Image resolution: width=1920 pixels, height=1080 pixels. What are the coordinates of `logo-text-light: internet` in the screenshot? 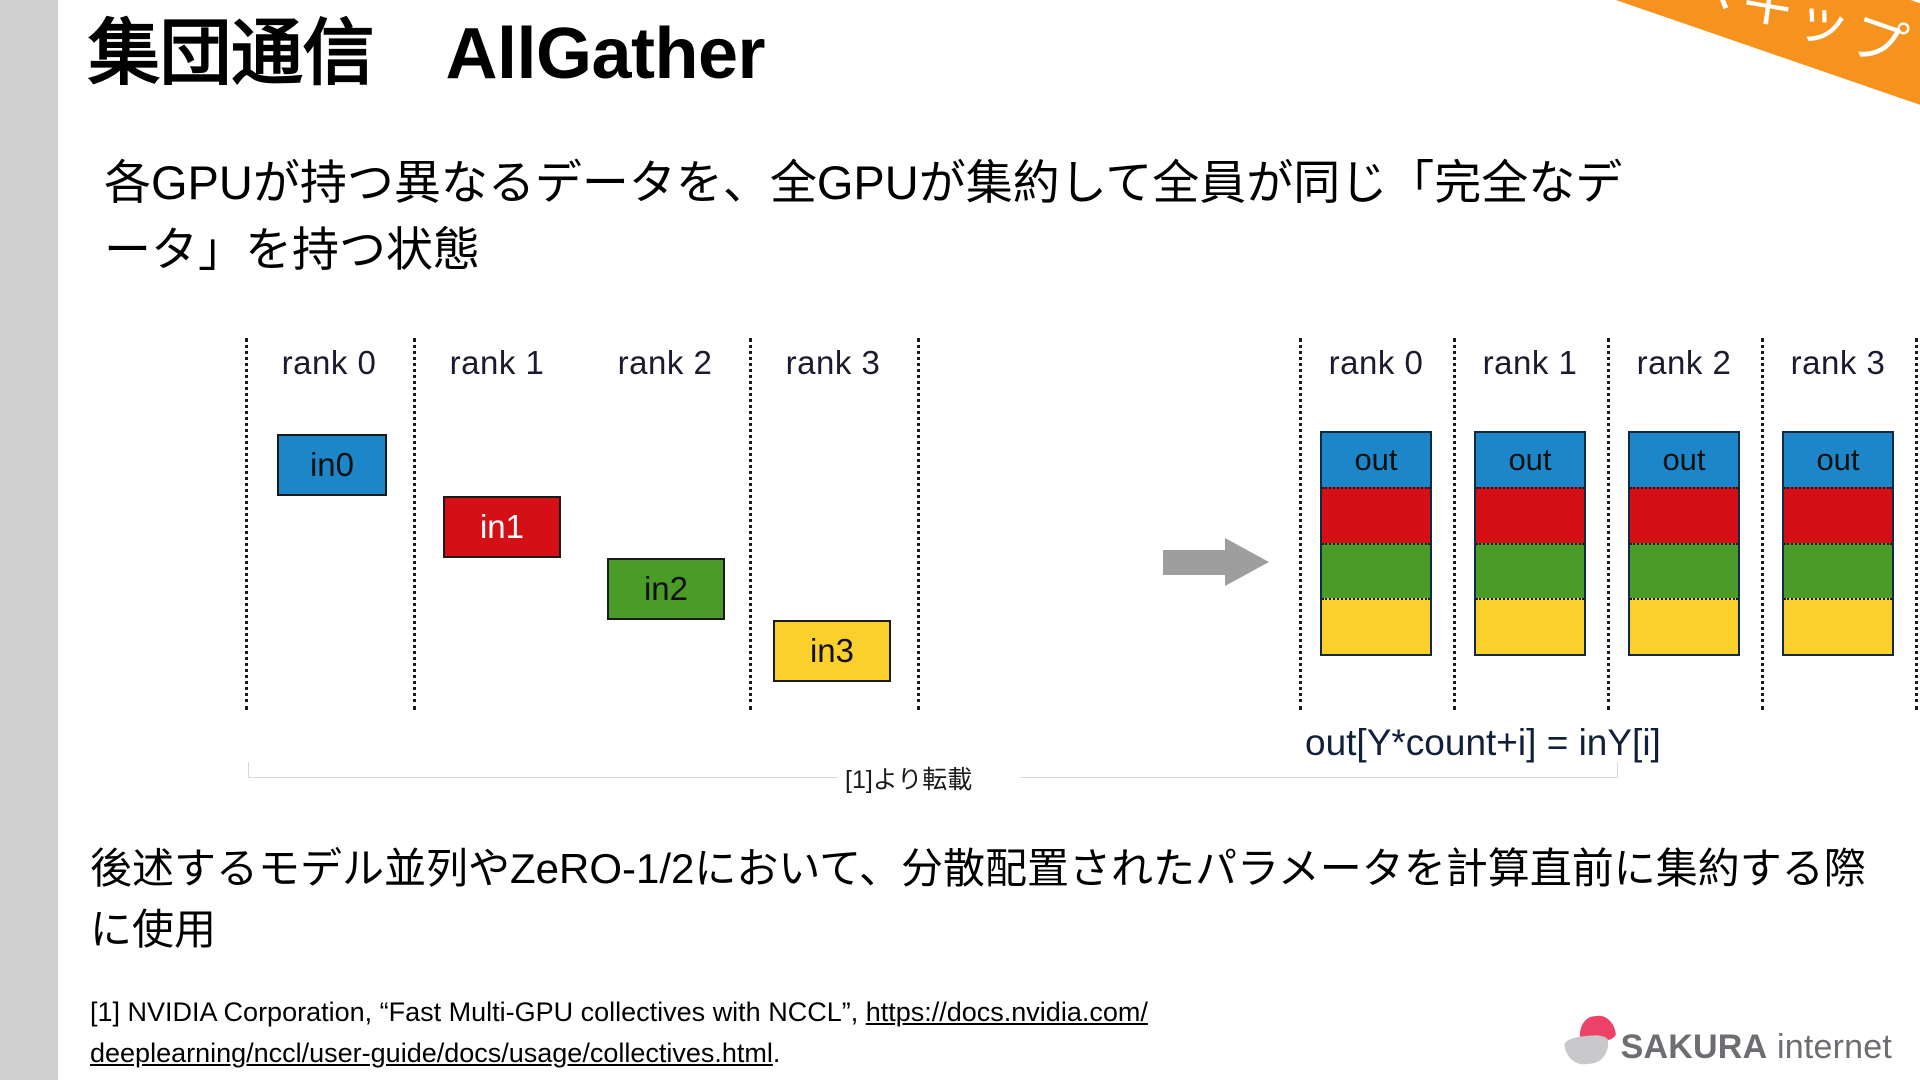 It's located at (1834, 1047).